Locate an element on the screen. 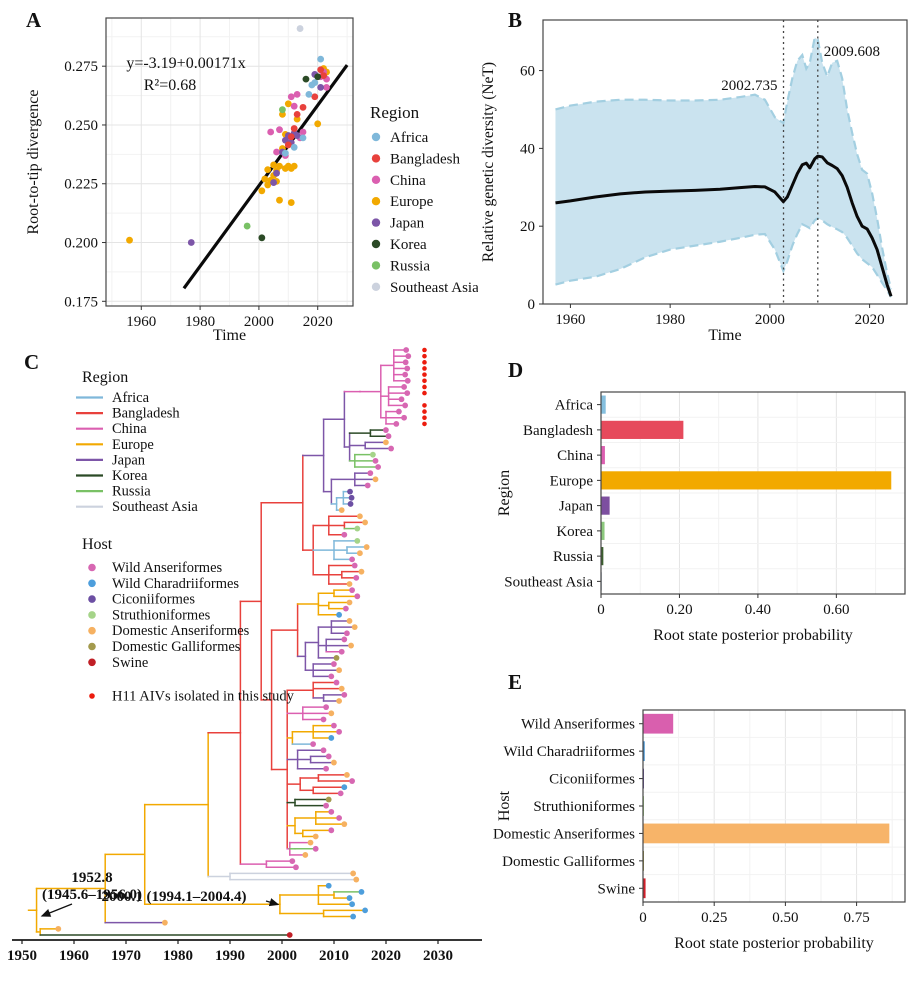 This screenshot has height=983, width=923. host-swatch-wc is located at coordinates (92, 583).